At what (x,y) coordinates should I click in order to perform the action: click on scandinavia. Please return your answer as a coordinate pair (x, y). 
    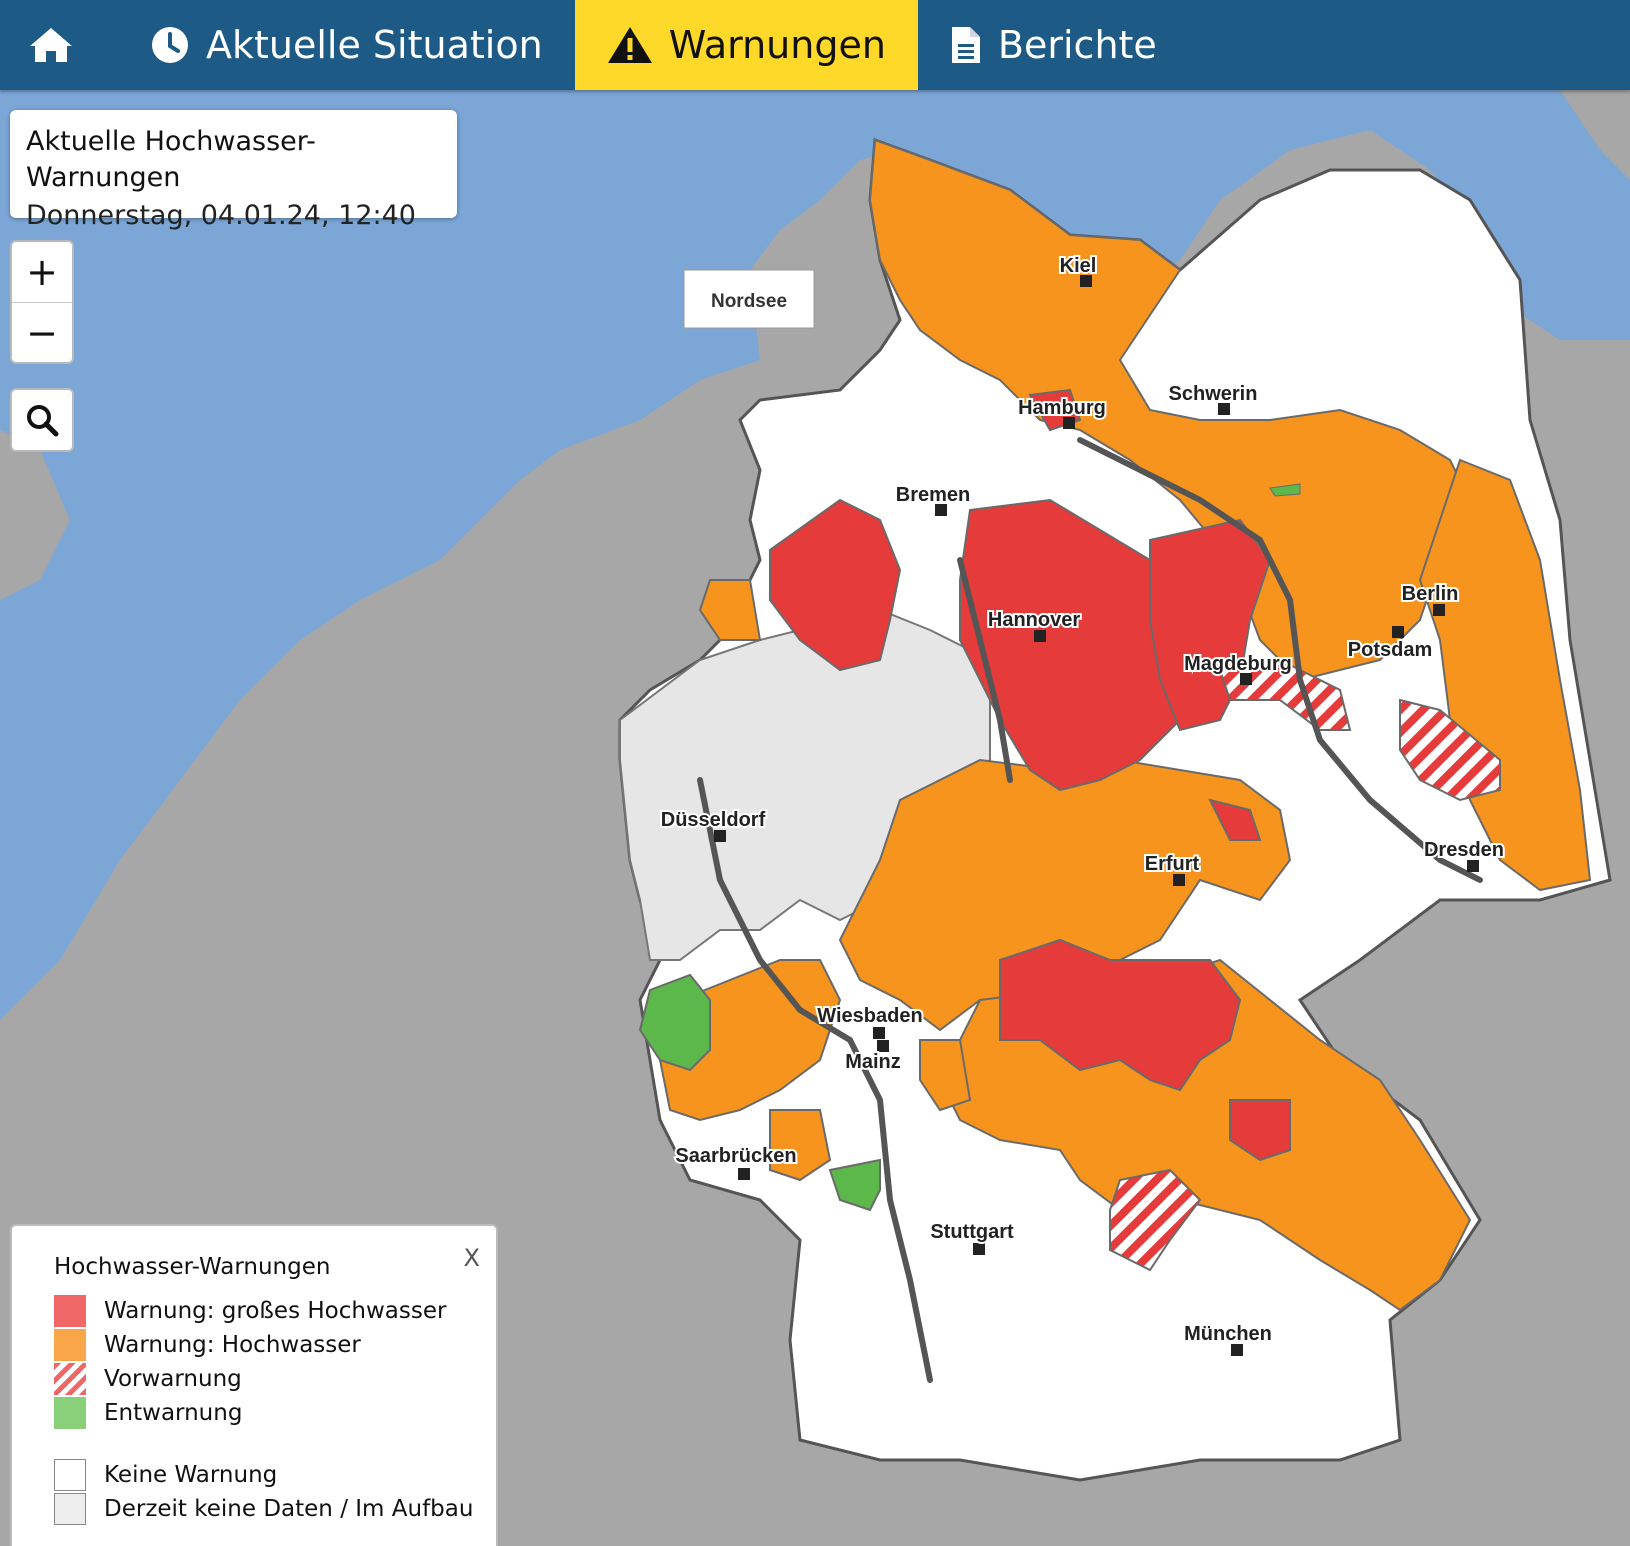
    Looking at the image, I should click on (1595, 135).